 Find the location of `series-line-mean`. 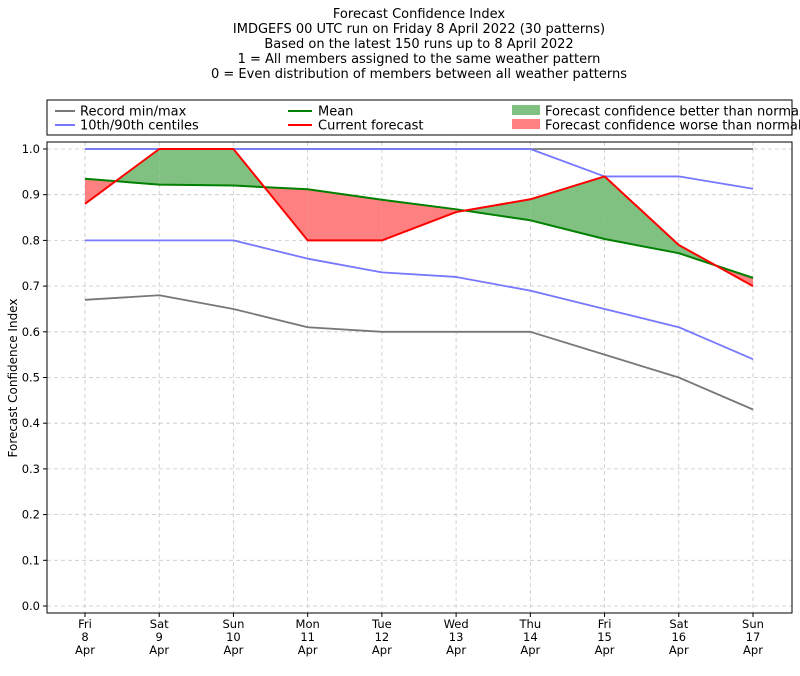

series-line-mean is located at coordinates (419, 228).